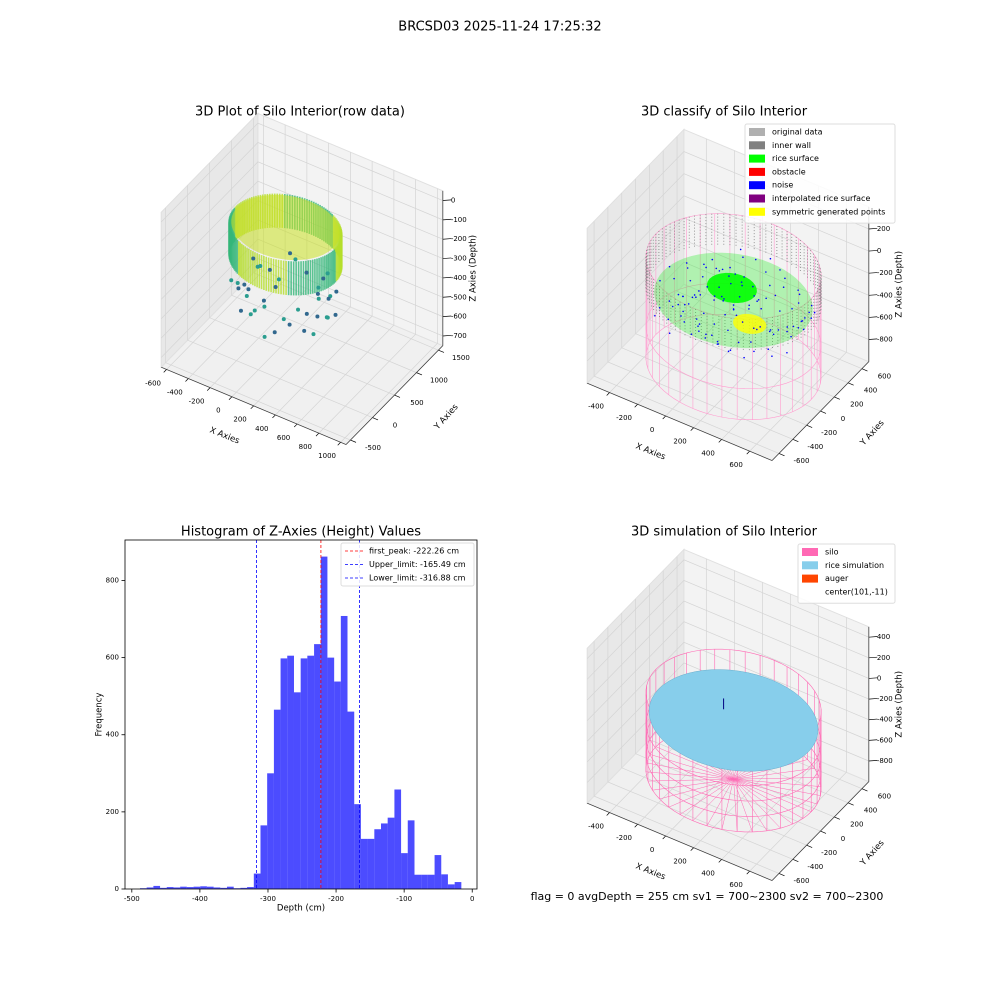 Image resolution: width=1000 pixels, height=1000 pixels. I want to click on legend-label: center(101,-11), so click(856, 591).